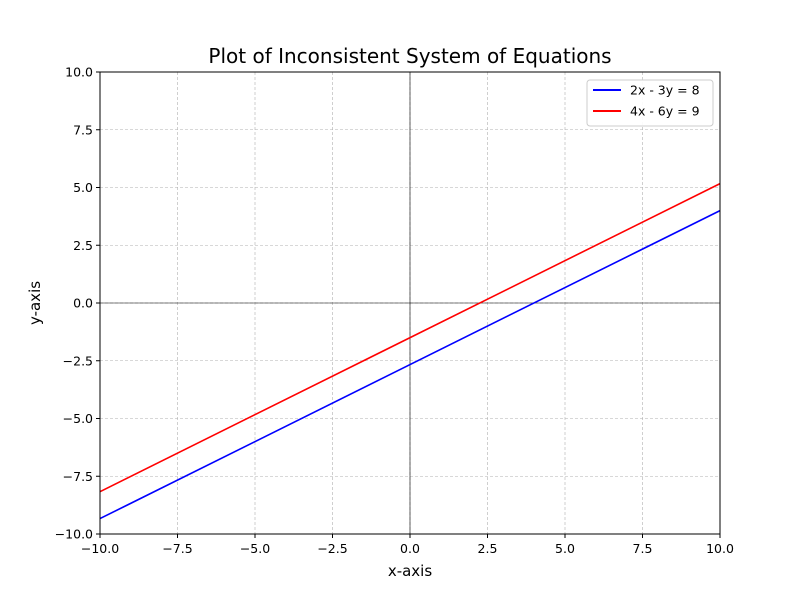 The height and width of the screenshot is (600, 800). What do you see at coordinates (488, 548) in the screenshot?
I see `x-tick-label: 2.5` at bounding box center [488, 548].